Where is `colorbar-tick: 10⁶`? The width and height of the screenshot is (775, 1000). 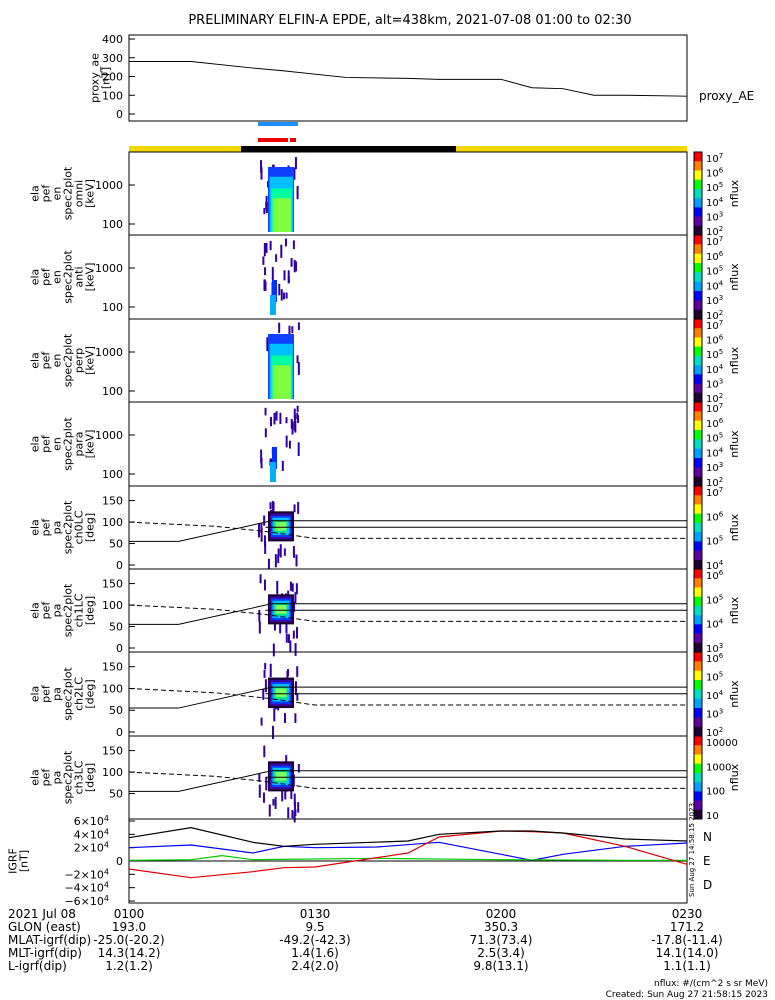 colorbar-tick: 10⁶ is located at coordinates (715, 173).